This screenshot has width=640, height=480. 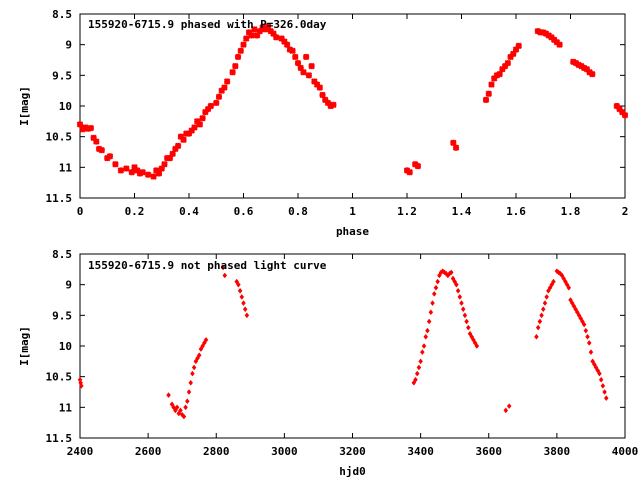 What do you see at coordinates (80, 451) in the screenshot?
I see `x-tick-label: 2400` at bounding box center [80, 451].